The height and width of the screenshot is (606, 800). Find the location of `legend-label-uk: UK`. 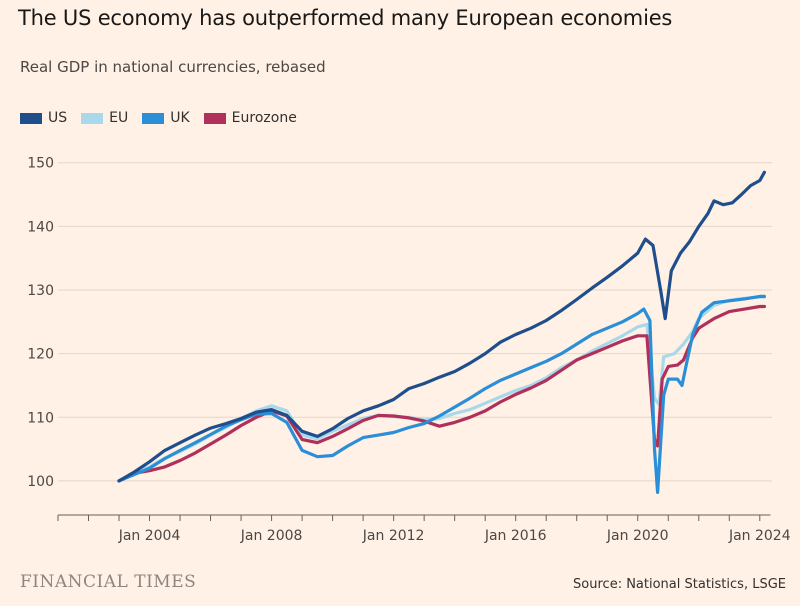

legend-label-uk: UK is located at coordinates (180, 118).